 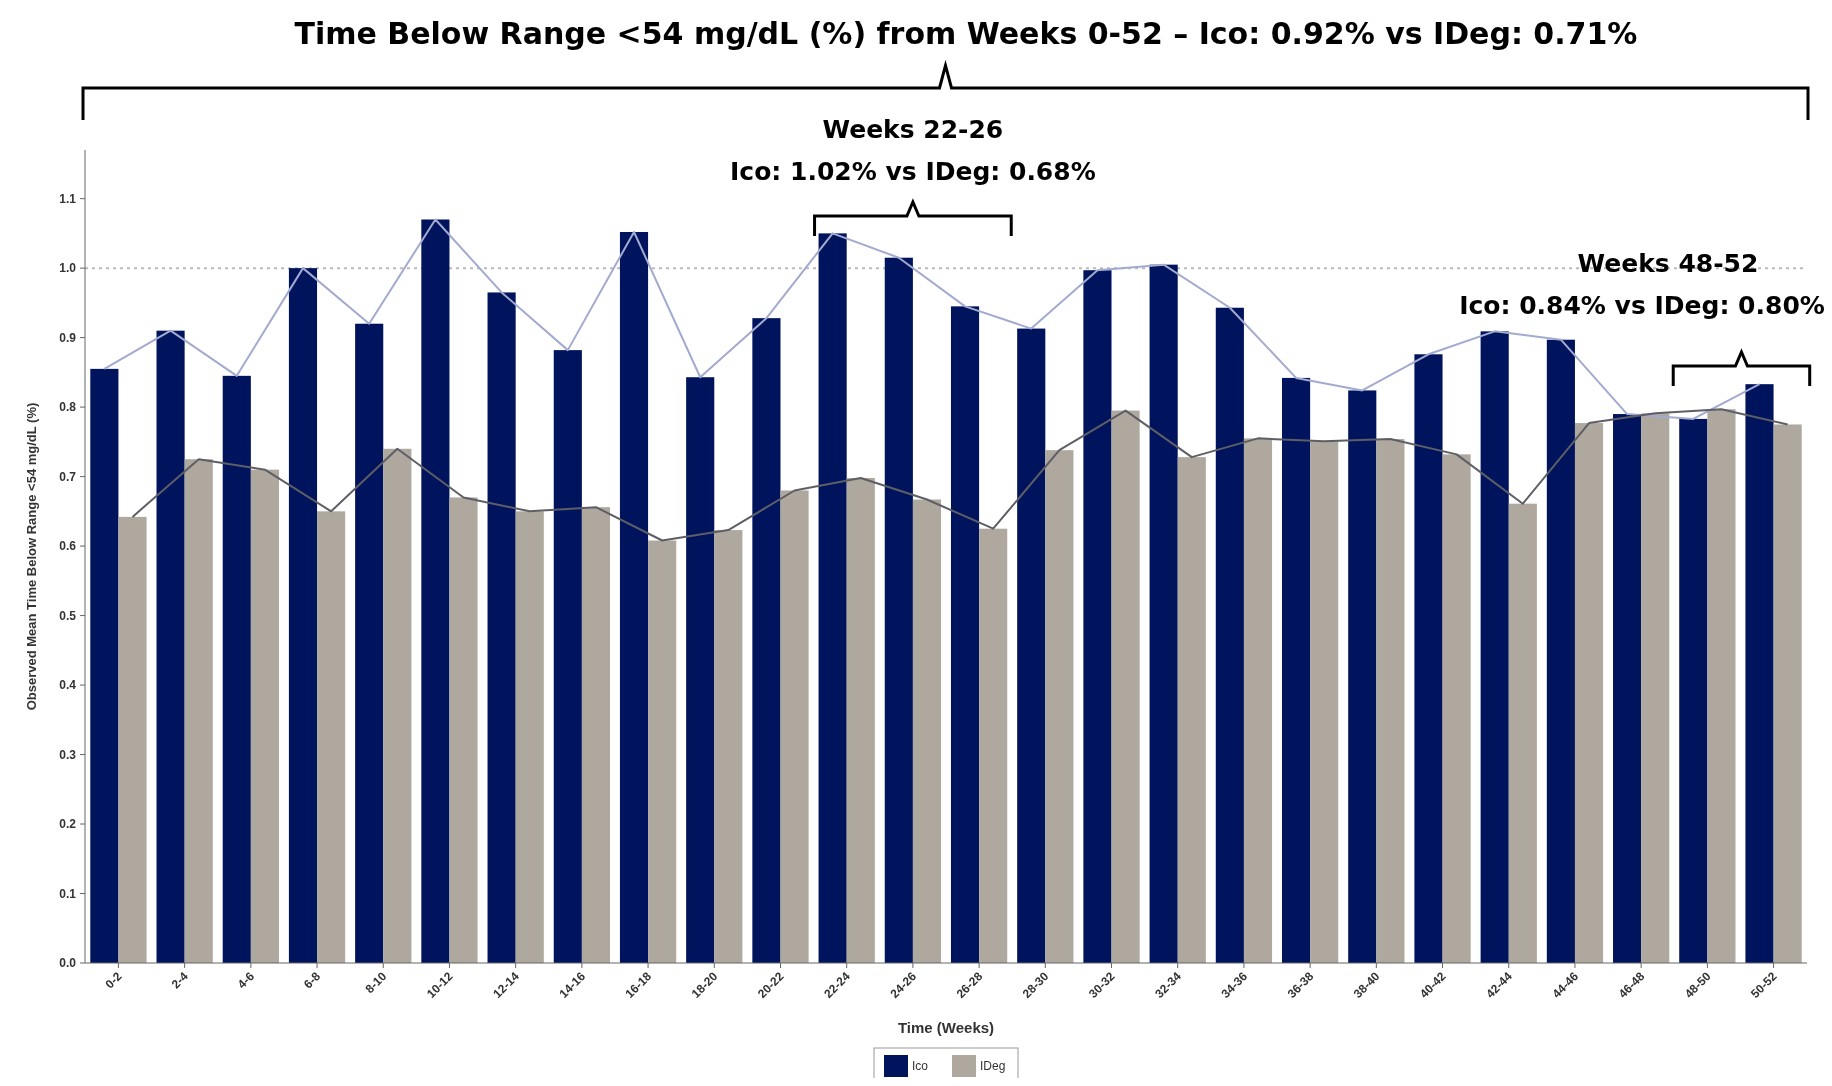 I want to click on y-tick-label: 0.1, so click(x=68, y=893).